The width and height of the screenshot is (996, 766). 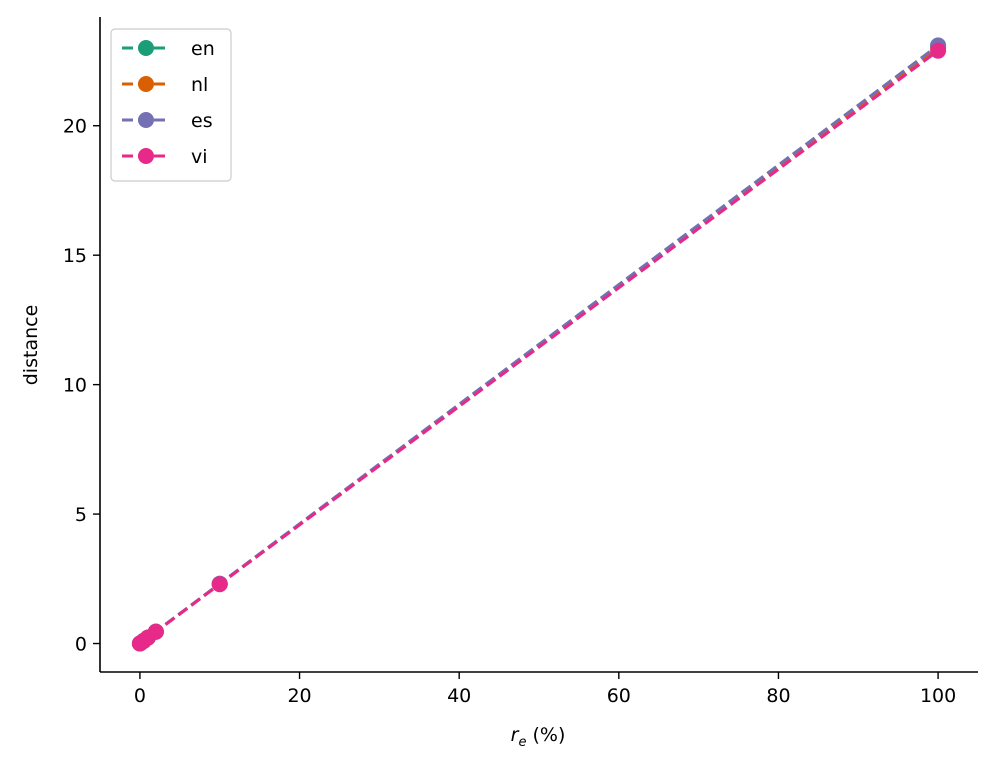 What do you see at coordinates (168, 49) in the screenshot?
I see `legend-entry-en: en` at bounding box center [168, 49].